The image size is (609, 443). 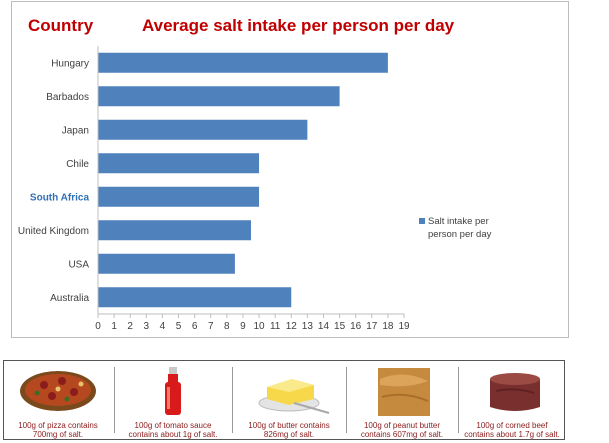 What do you see at coordinates (163, 326) in the screenshot?
I see `x-tick-label: 4` at bounding box center [163, 326].